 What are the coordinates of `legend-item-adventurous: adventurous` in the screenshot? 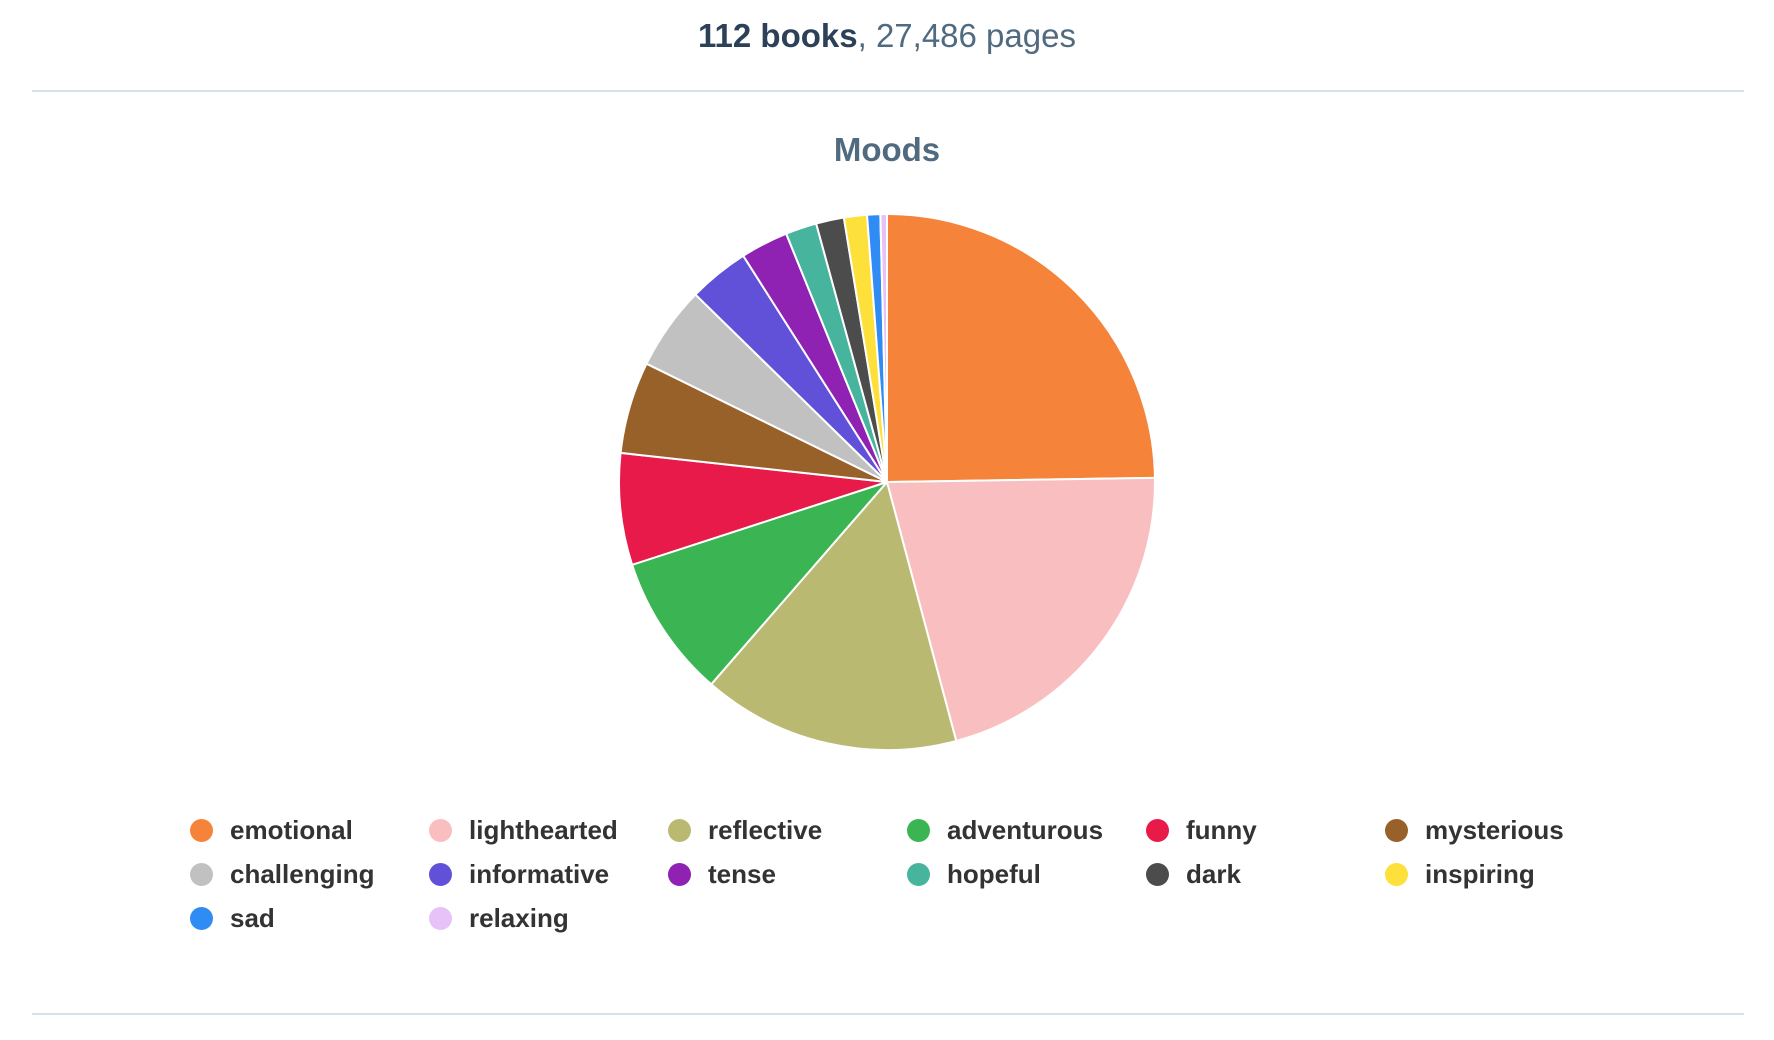 It's located at (1026, 830).